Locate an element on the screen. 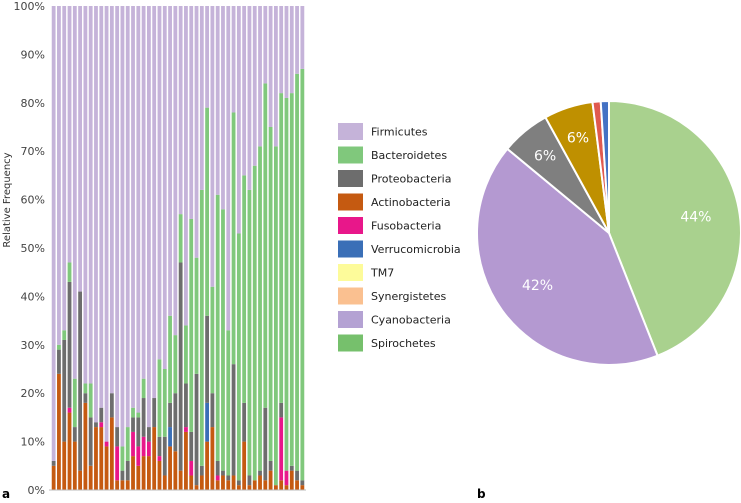 The image size is (741, 503). legend-swatch-tm7 is located at coordinates (350, 272).